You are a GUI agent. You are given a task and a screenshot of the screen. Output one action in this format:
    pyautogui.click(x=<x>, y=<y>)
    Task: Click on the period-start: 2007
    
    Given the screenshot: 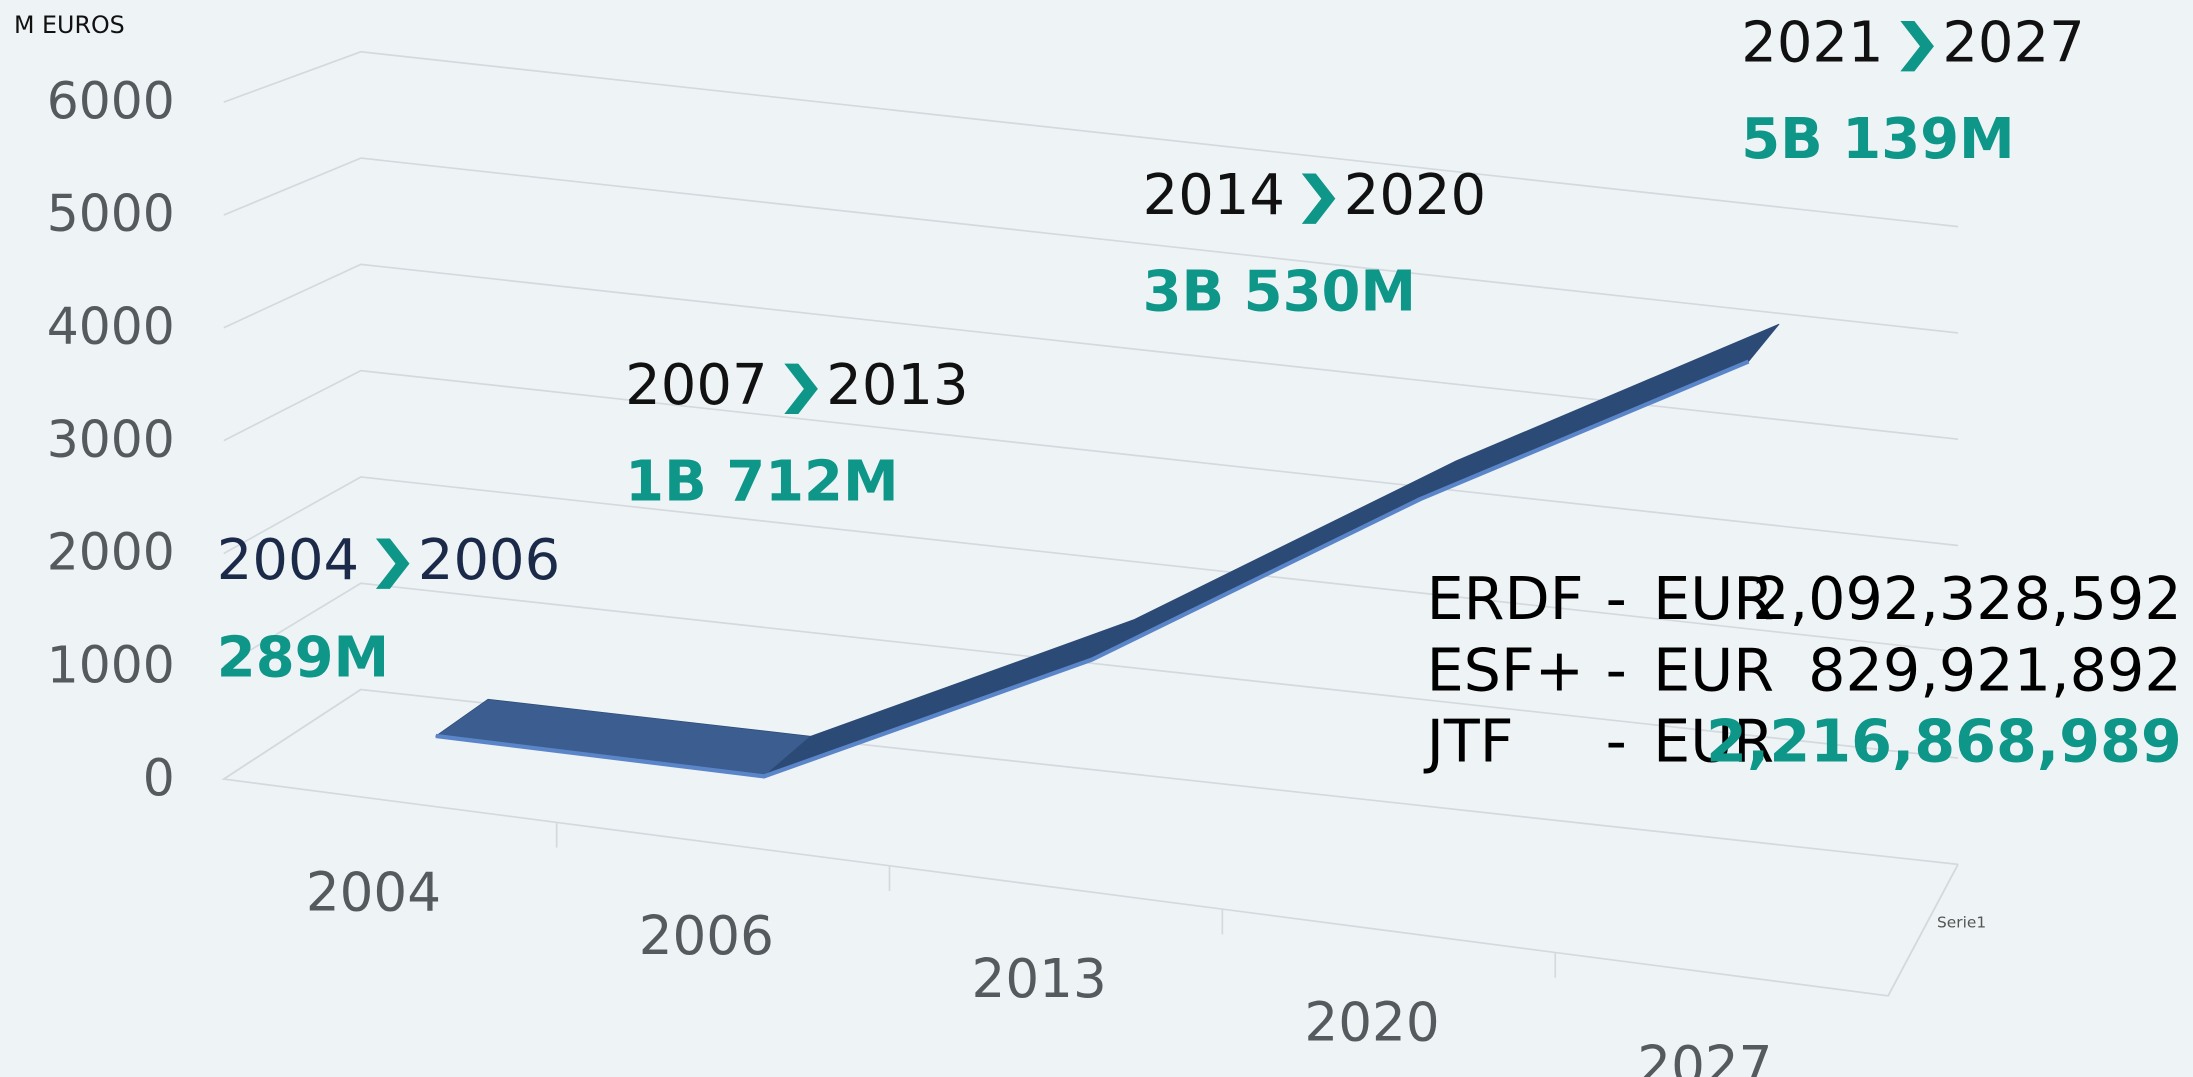 What is the action you would take?
    pyautogui.click(x=696, y=385)
    